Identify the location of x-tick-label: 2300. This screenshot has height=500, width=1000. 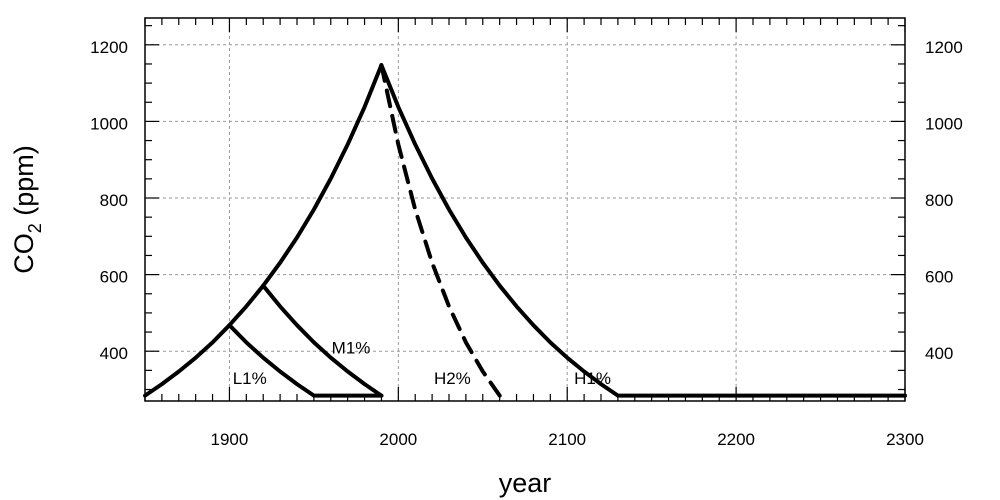
(905, 439).